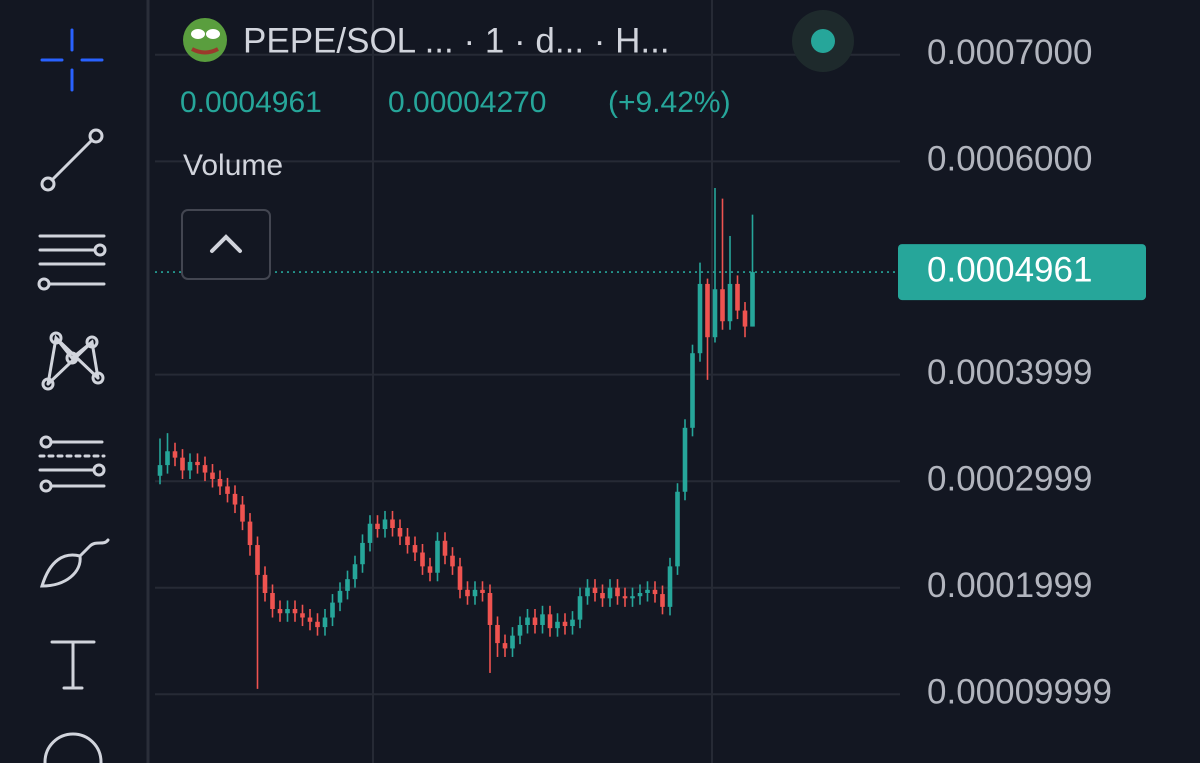  Describe the element at coordinates (73, 665) in the screenshot. I see `text-tool` at that location.